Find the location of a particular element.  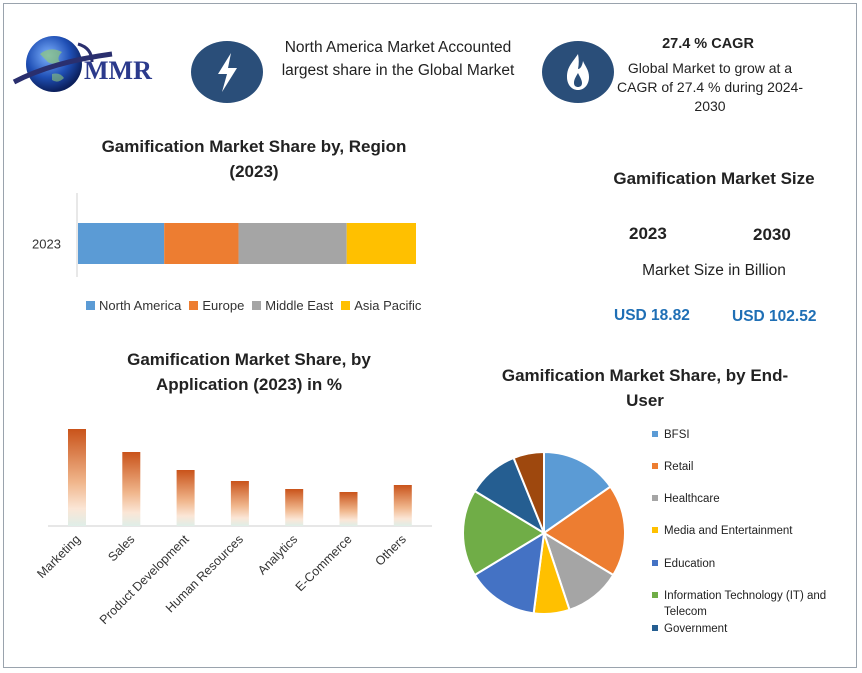

enduser-legend-government: Government is located at coordinates (746, 629).